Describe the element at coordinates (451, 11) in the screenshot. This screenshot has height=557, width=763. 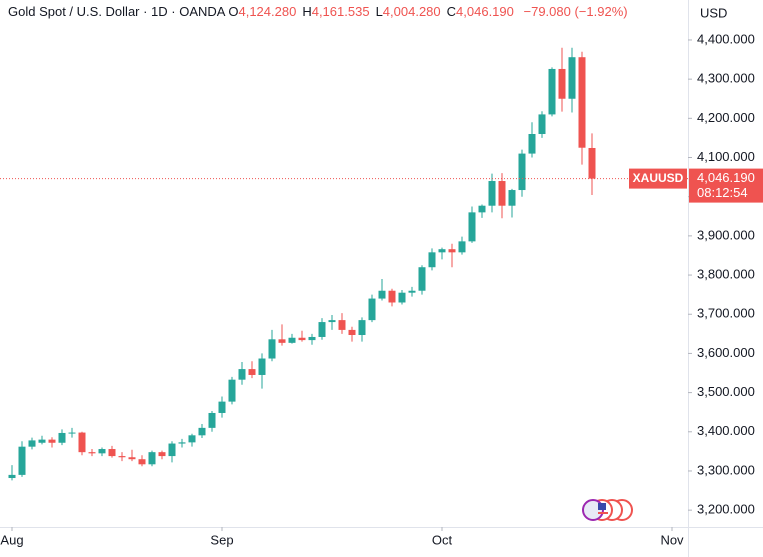
I see `ohlc-key: C` at that location.